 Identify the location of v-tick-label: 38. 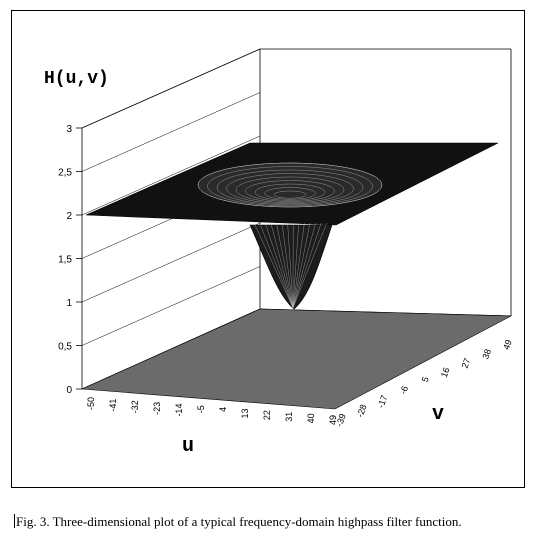
(486, 354).